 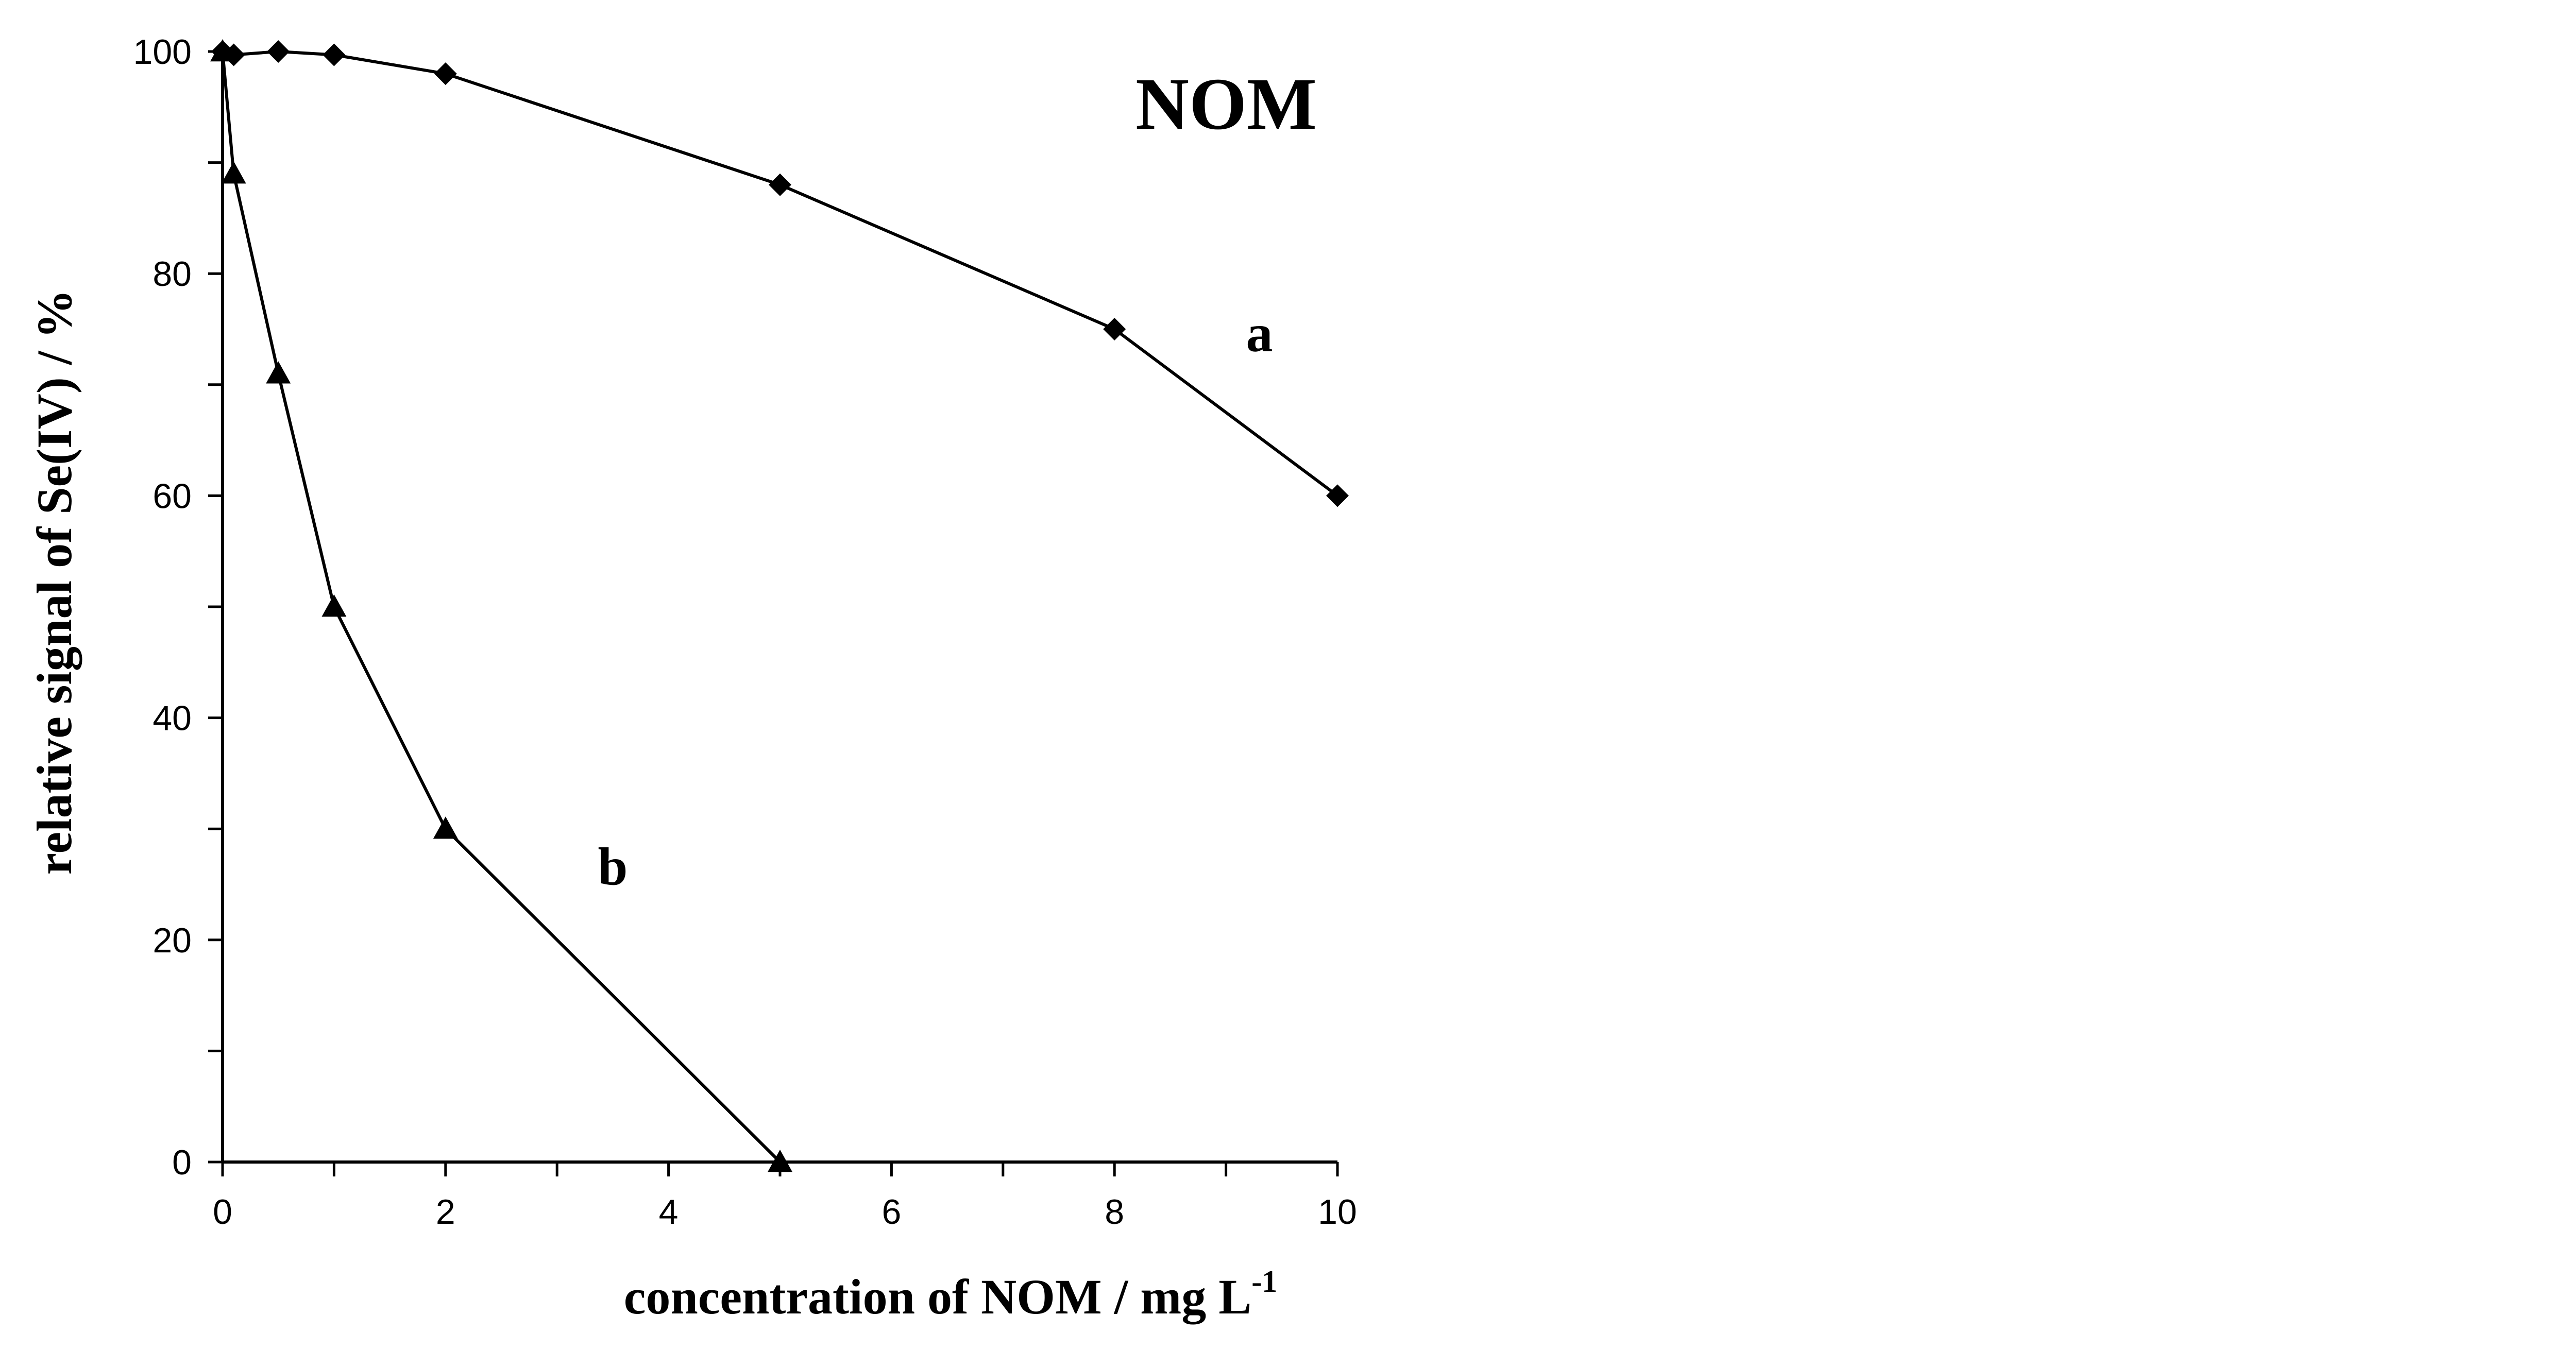 What do you see at coordinates (1259, 333) in the screenshot?
I see `series-label-a: a` at bounding box center [1259, 333].